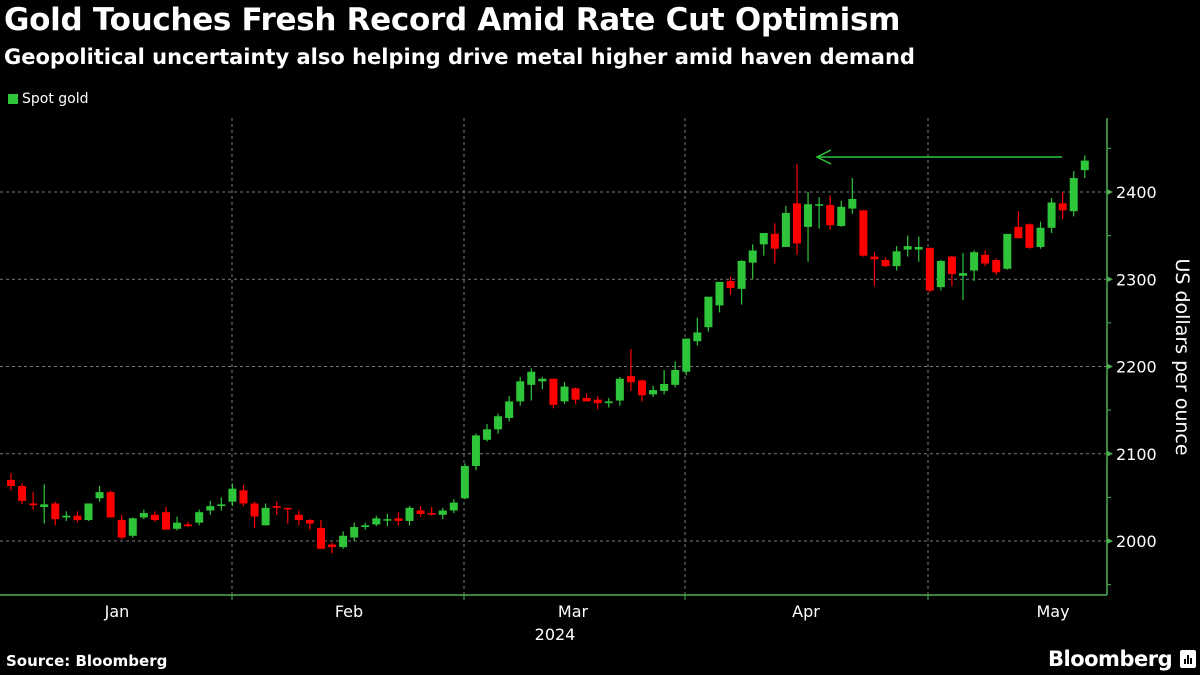 Image resolution: width=1200 pixels, height=675 pixels. What do you see at coordinates (55, 99) in the screenshot?
I see `legend-label: Spot gold` at bounding box center [55, 99].